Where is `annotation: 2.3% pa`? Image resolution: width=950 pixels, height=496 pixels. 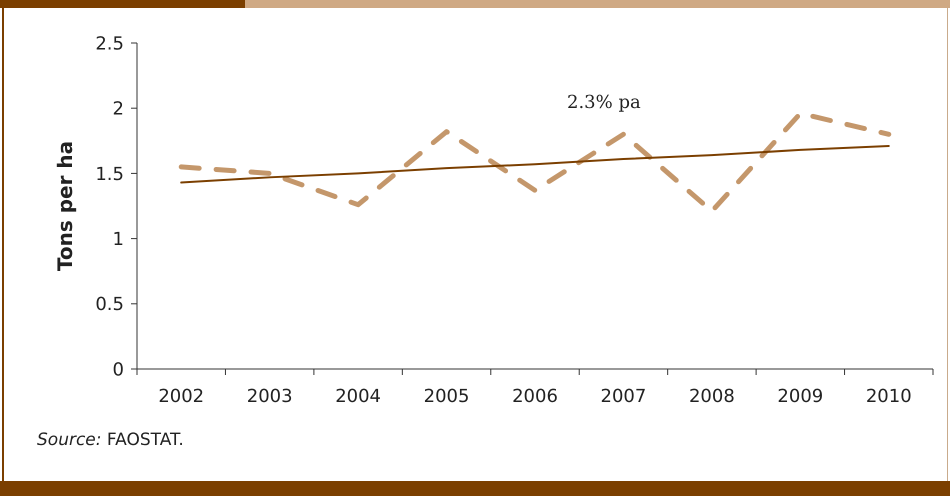 annotation: 2.3% pa is located at coordinates (604, 102).